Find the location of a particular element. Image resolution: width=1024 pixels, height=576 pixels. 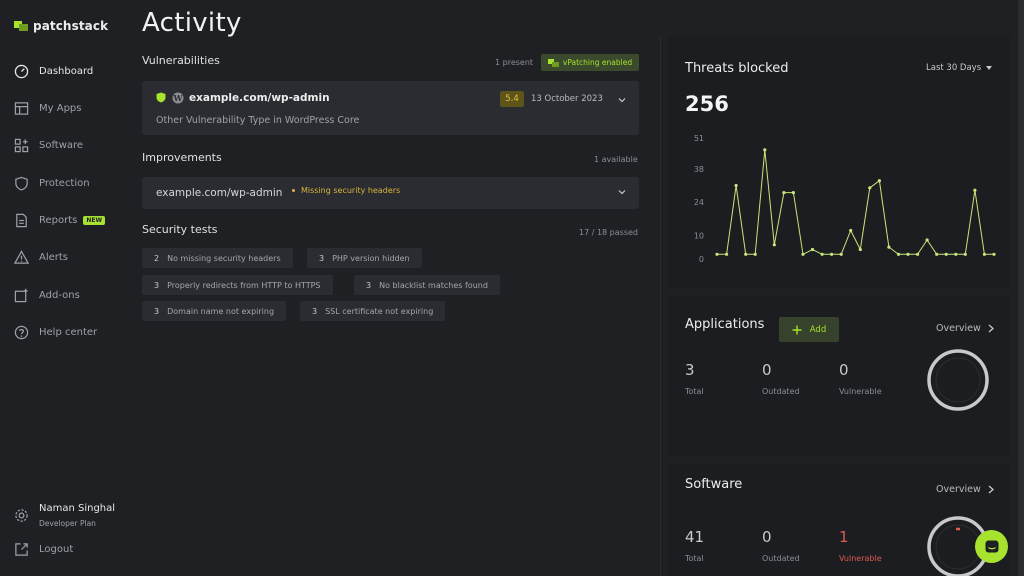

security-test-chip: 3 No blacklist matches found is located at coordinates (427, 285).